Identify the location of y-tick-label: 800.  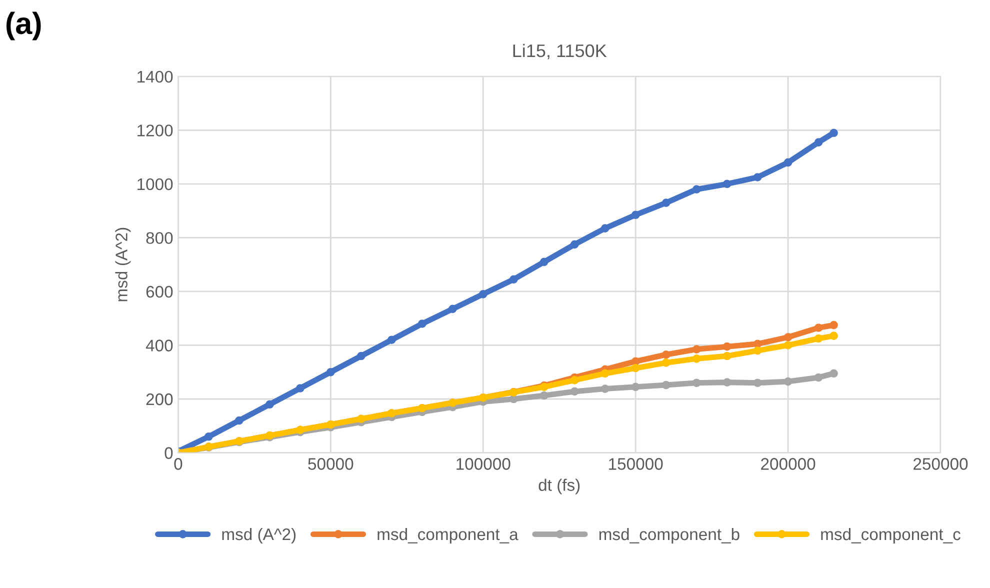
(159, 238).